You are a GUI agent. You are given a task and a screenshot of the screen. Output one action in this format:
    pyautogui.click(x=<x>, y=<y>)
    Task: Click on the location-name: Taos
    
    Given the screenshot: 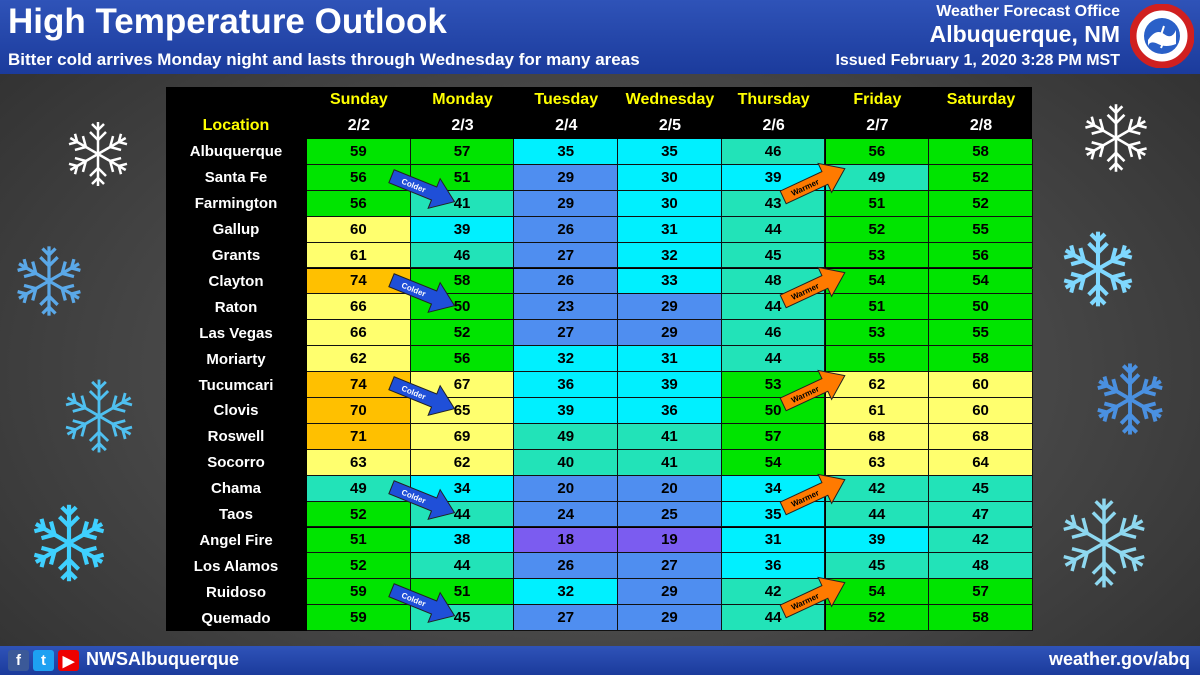 What is the action you would take?
    pyautogui.click(x=236, y=515)
    